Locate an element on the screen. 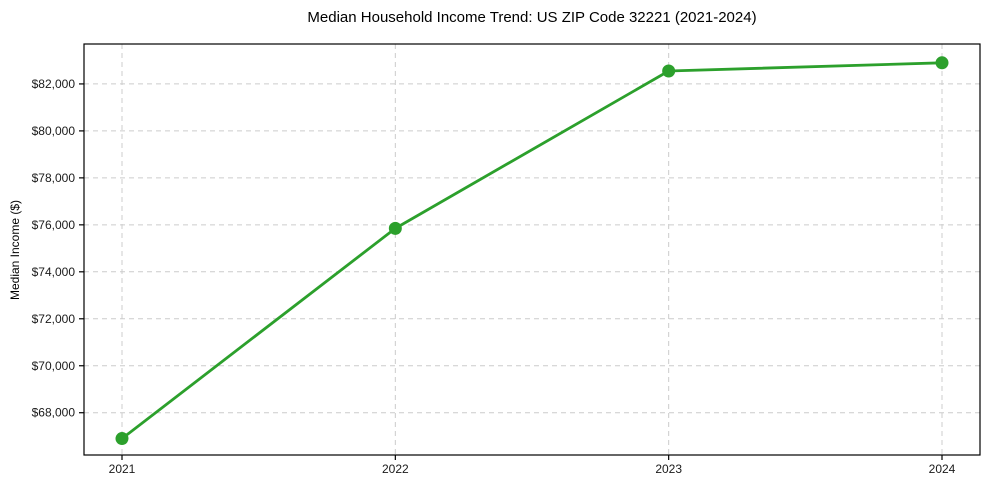 Image resolution: width=989 pixels, height=490 pixels. y-tick-label: $74,000 is located at coordinates (54, 272).